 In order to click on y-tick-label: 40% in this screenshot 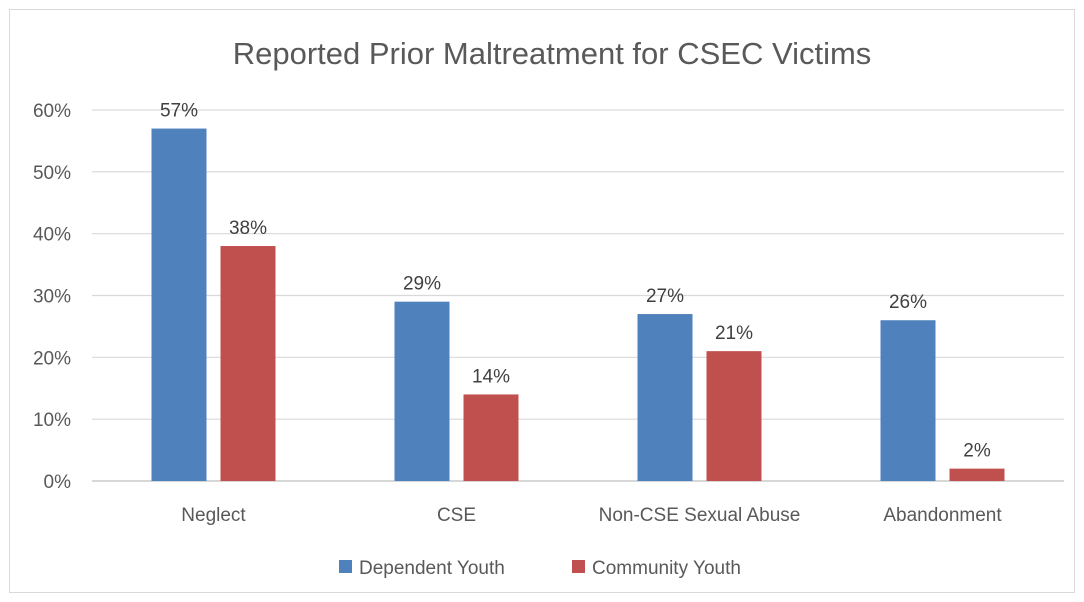, I will do `click(52, 235)`.